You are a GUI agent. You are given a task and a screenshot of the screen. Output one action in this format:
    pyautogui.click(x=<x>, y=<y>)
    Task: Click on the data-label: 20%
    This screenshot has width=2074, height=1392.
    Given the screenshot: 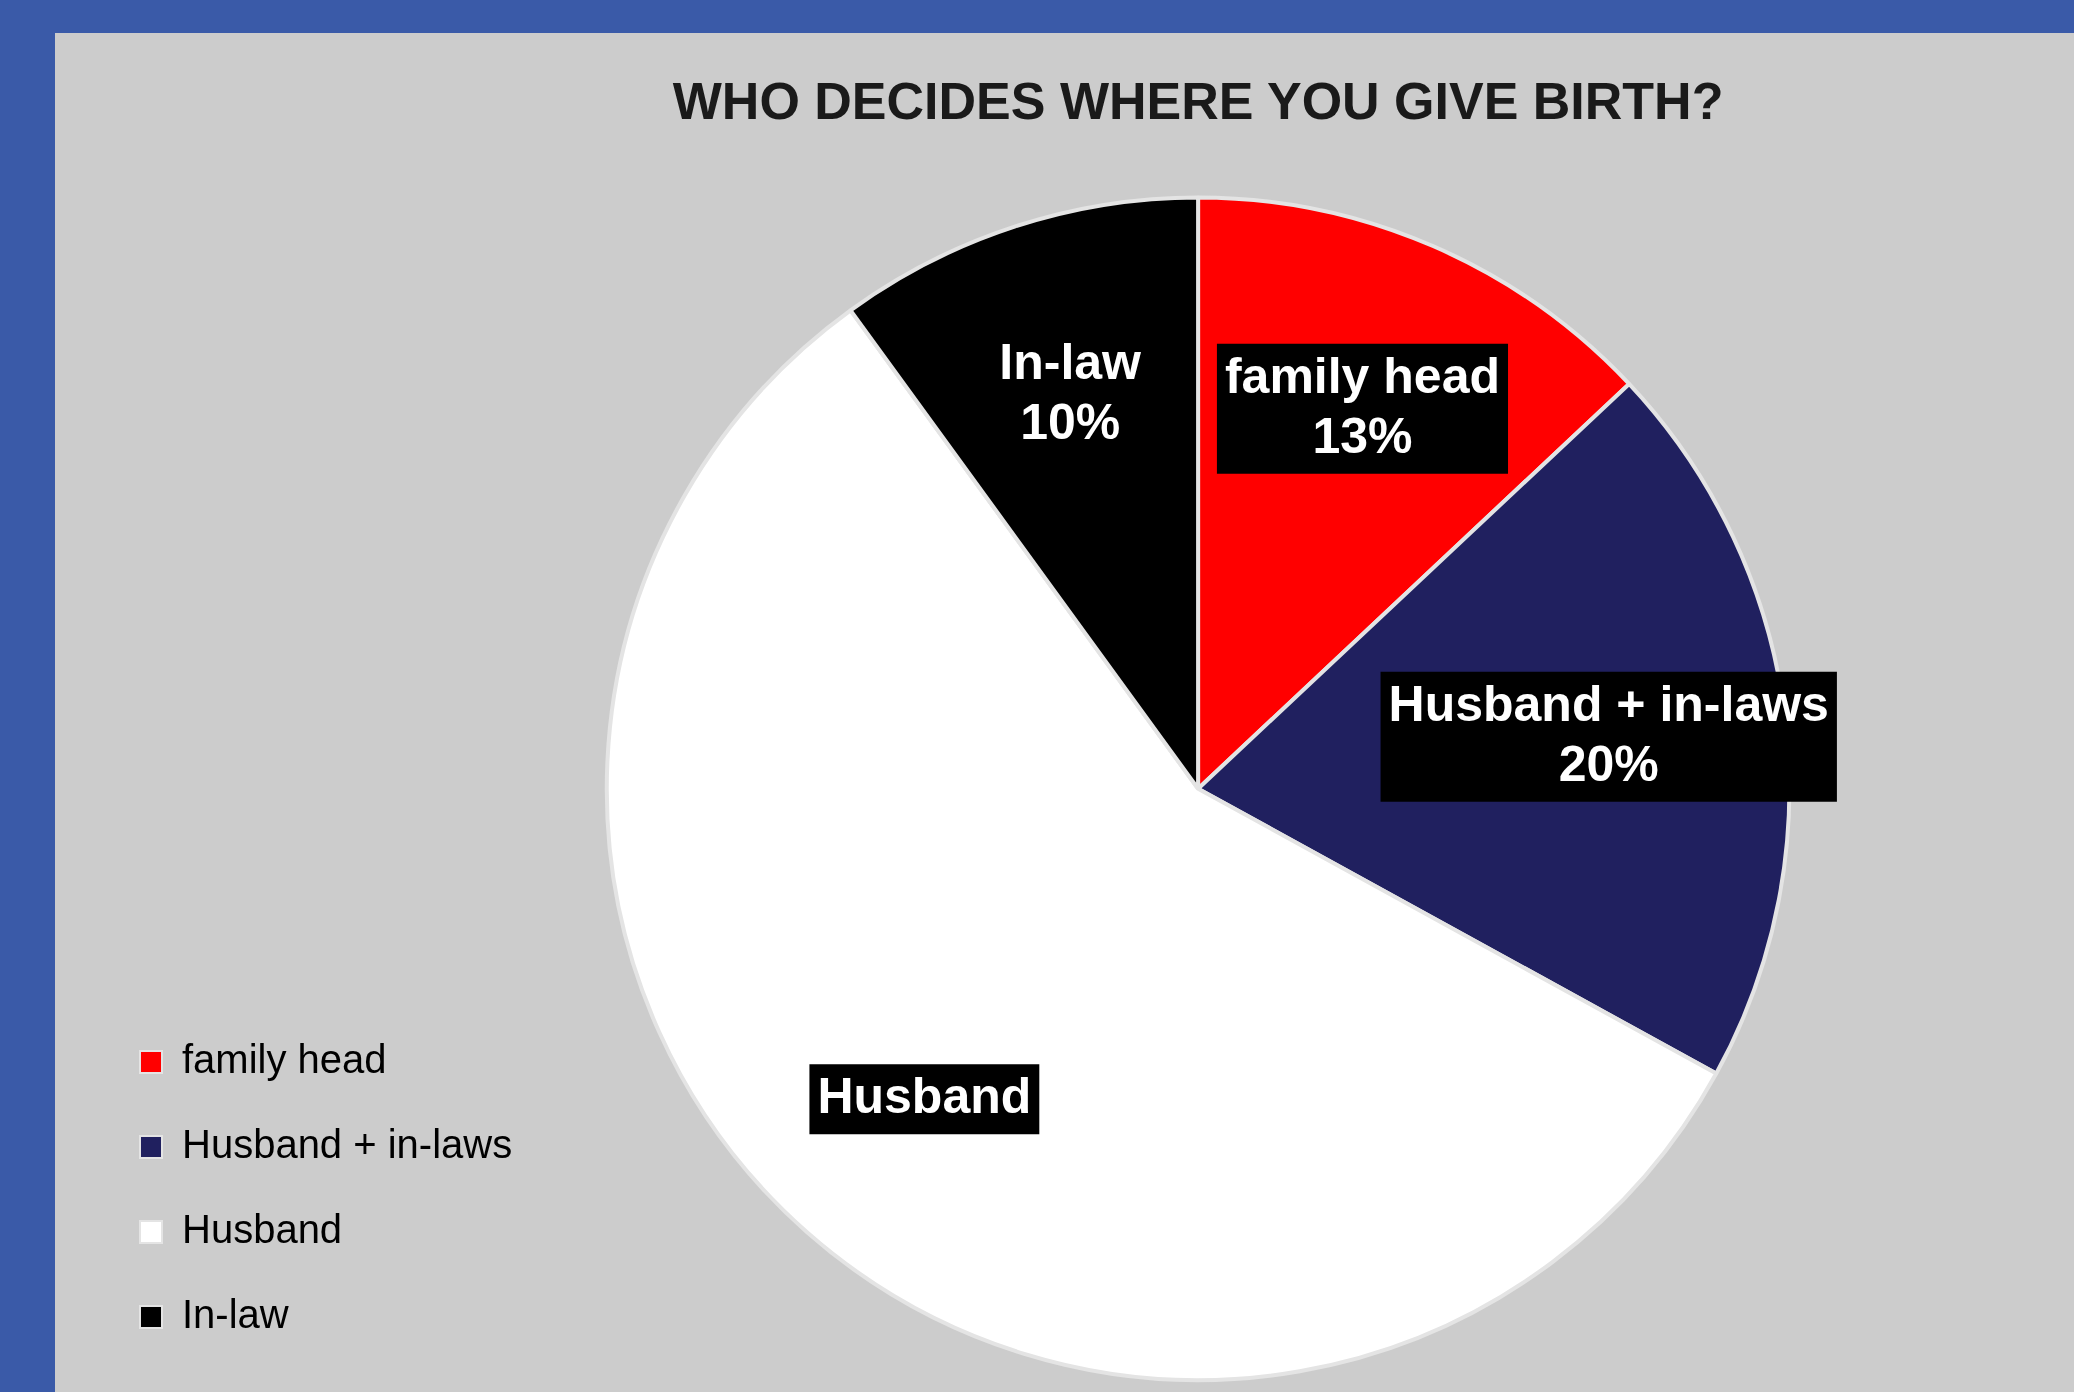 What is the action you would take?
    pyautogui.click(x=1608, y=763)
    